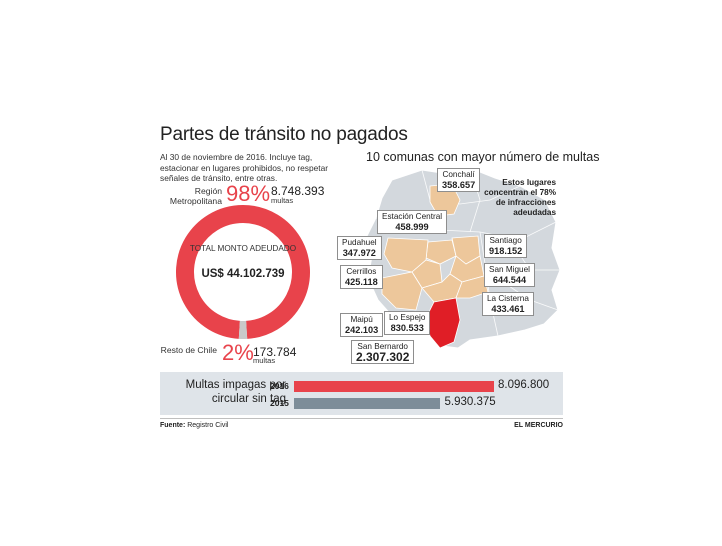 This screenshot has width=722, height=546. What do you see at coordinates (538, 425) in the screenshot?
I see `footer-brand: EL MERCURIO` at bounding box center [538, 425].